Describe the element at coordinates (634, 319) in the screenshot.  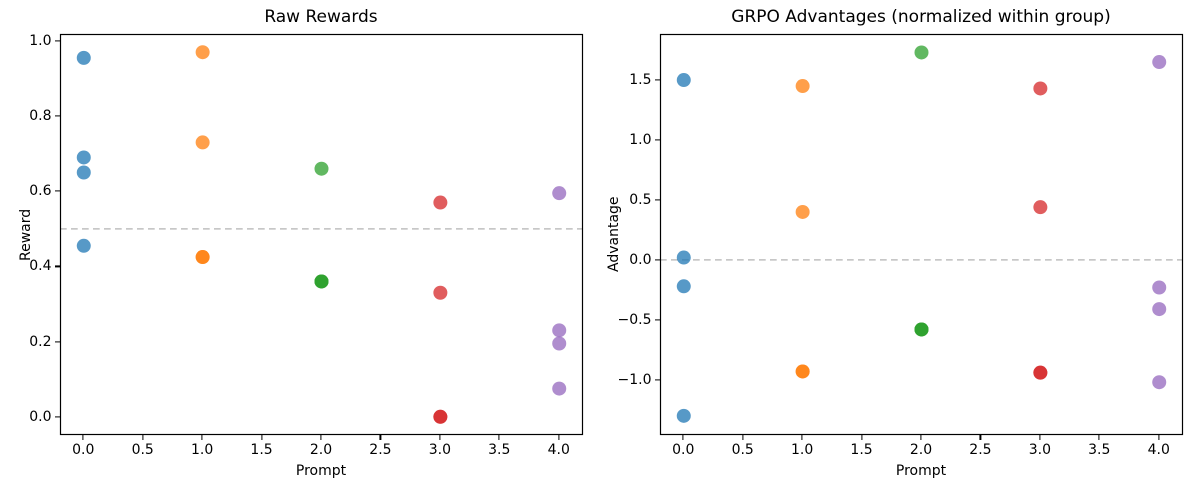
I see `y-tick-label: −0.5` at that location.